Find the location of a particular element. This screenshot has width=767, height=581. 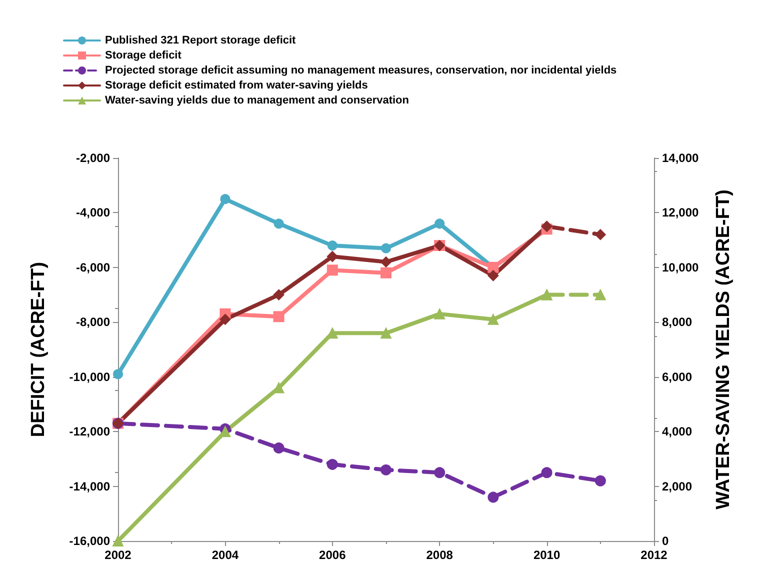

y2-tick-label: 12,000 is located at coordinates (681, 213).